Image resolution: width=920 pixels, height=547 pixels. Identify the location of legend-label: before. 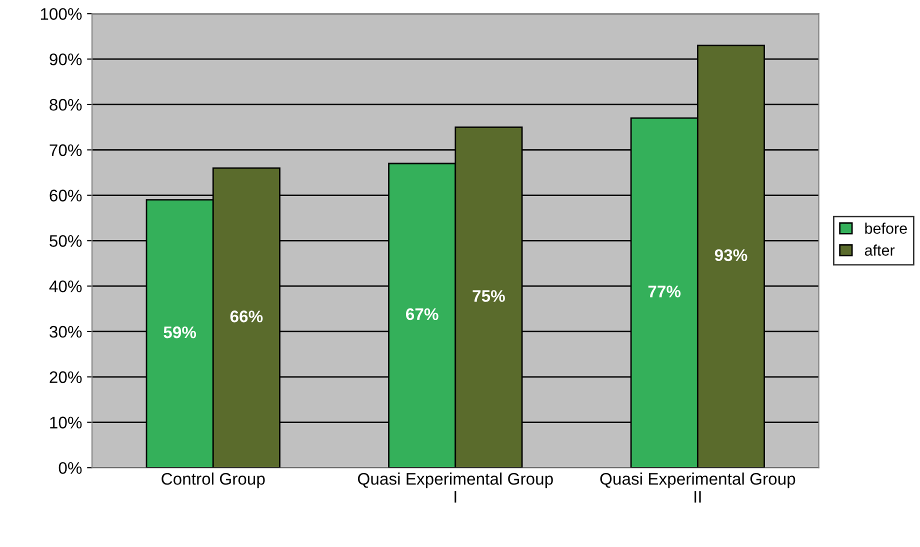
(886, 228).